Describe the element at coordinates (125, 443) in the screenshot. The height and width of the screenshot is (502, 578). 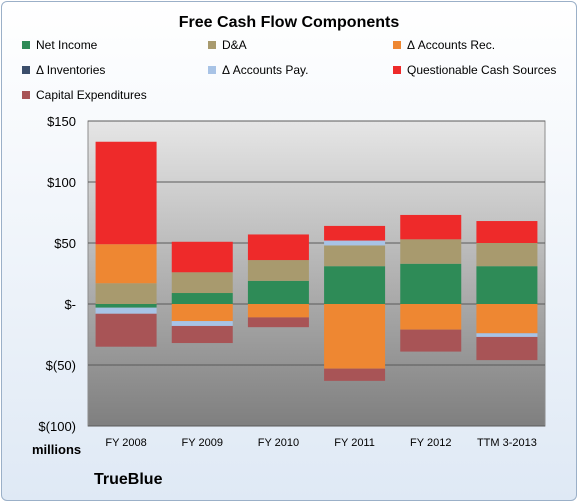
I see `x-tick-label: FY 2008` at that location.